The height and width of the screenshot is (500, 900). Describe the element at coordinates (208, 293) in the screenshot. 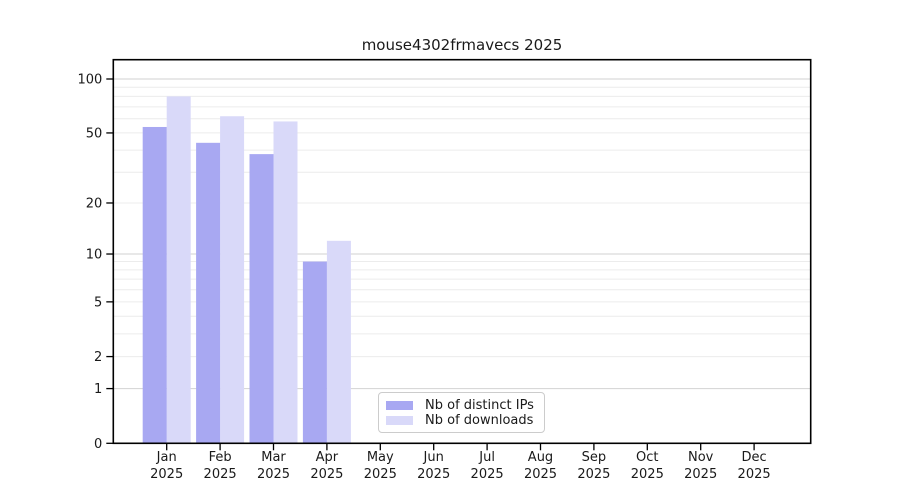

I see `bar-distinct-ips-feb` at that location.